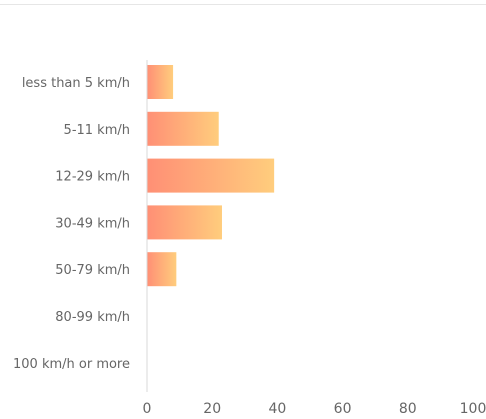 The image size is (486, 419). What do you see at coordinates (473, 409) in the screenshot?
I see `x-tick-label-5: 100` at bounding box center [473, 409].